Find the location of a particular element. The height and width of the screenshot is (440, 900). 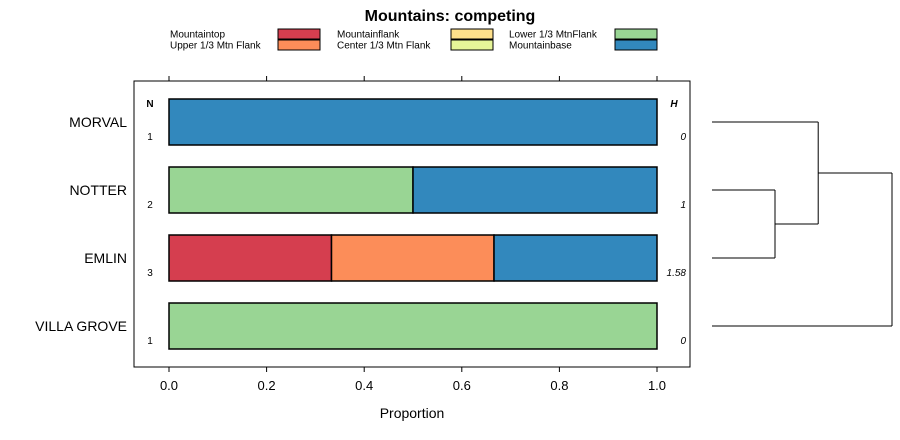

x-tick-label: 1.0 is located at coordinates (657, 385).